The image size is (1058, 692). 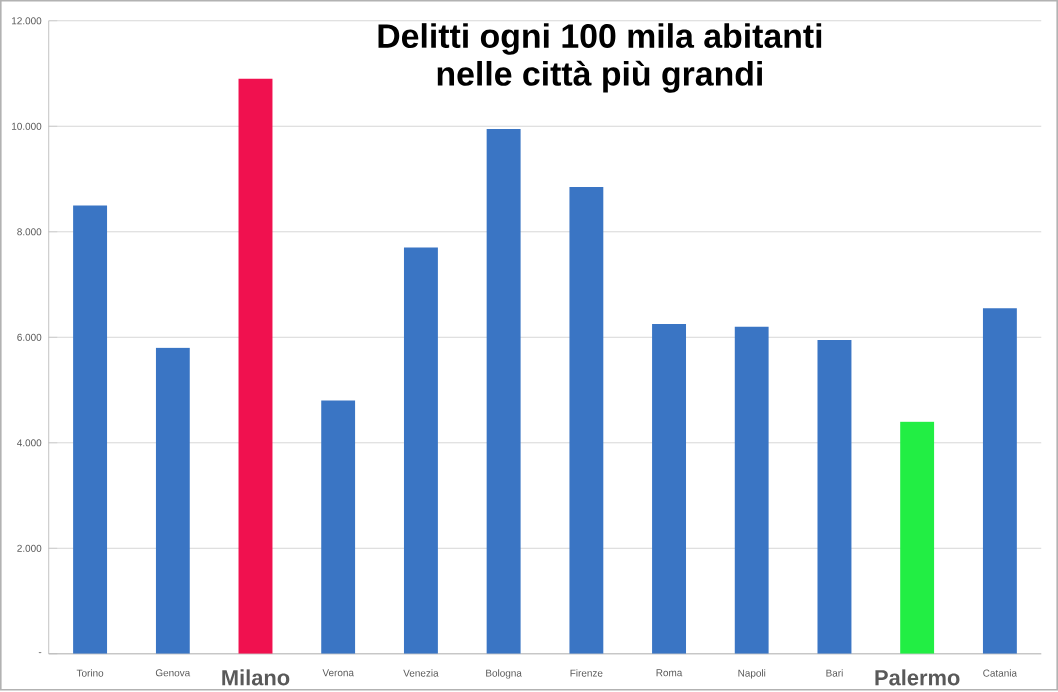 What do you see at coordinates (600, 58) in the screenshot?
I see `text: Delitti ogni 100 mila abitanti nelle città più grandi` at bounding box center [600, 58].